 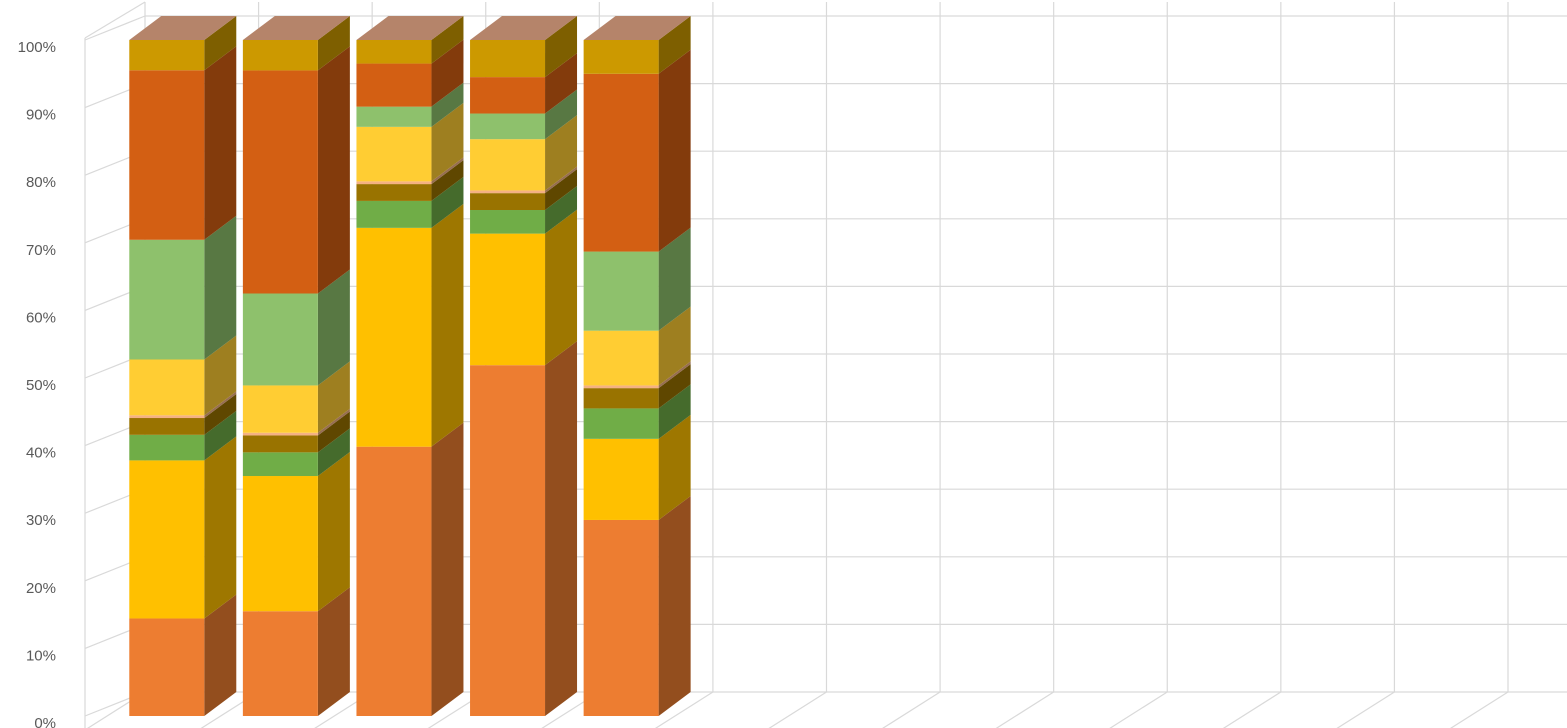 I want to click on gridline-side, so click(x=115, y=28).